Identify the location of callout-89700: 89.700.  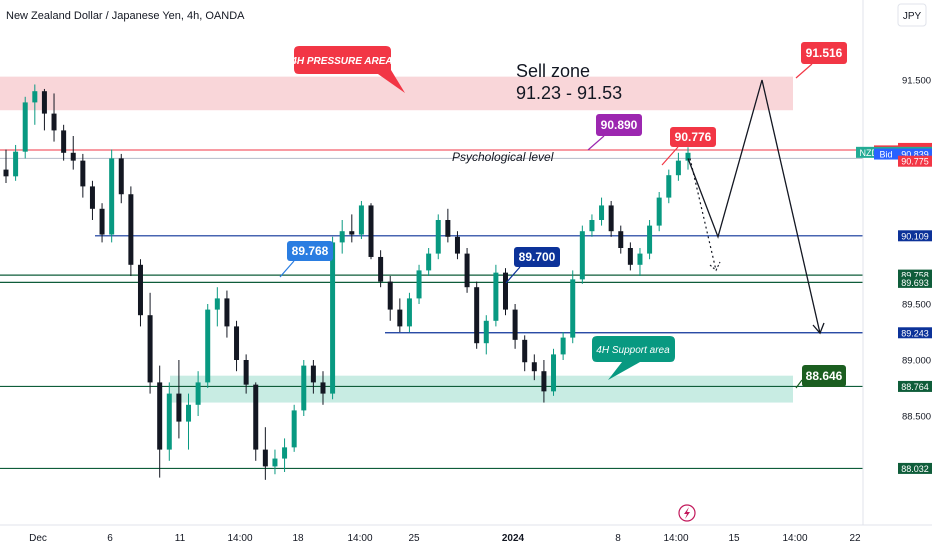
(532, 265).